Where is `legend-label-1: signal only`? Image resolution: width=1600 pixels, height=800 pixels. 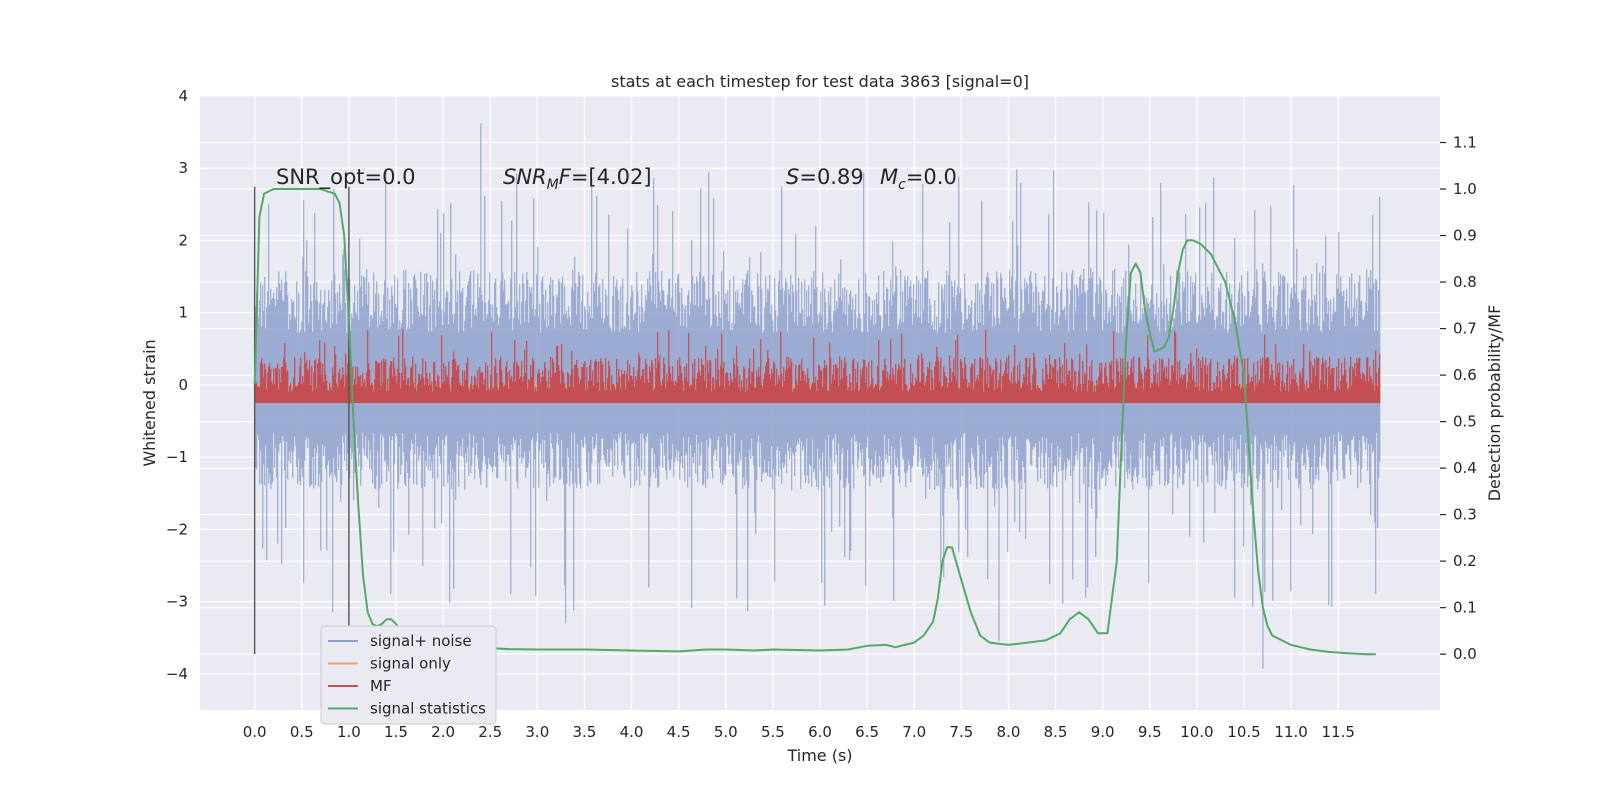
legend-label-1: signal only is located at coordinates (410, 664).